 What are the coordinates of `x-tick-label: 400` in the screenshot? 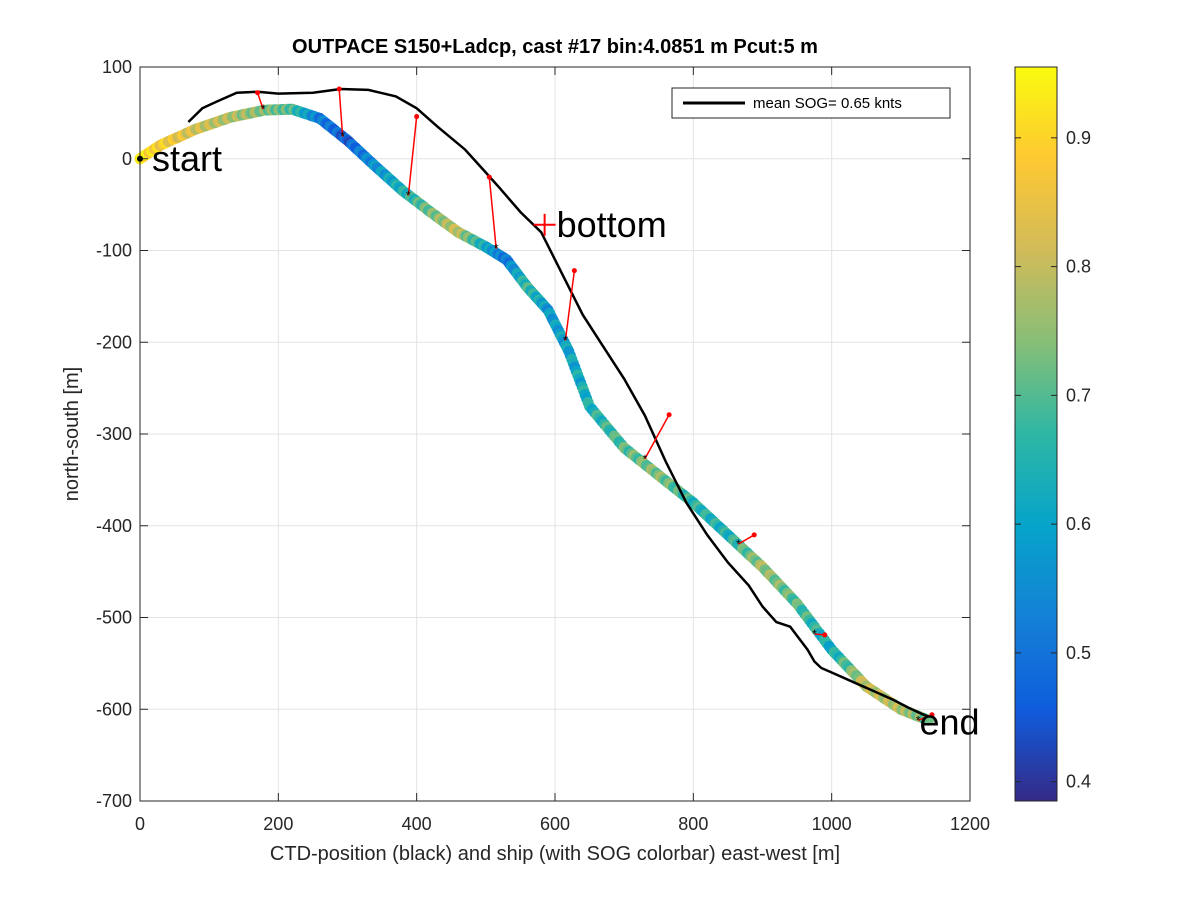 It's located at (417, 824).